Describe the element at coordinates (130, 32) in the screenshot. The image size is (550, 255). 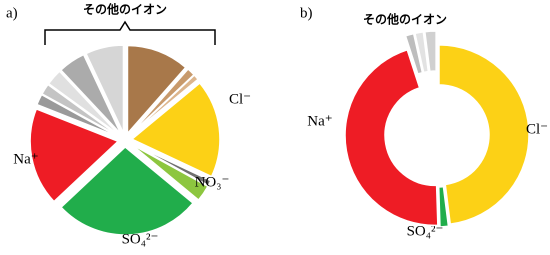
I see `group-brace` at that location.